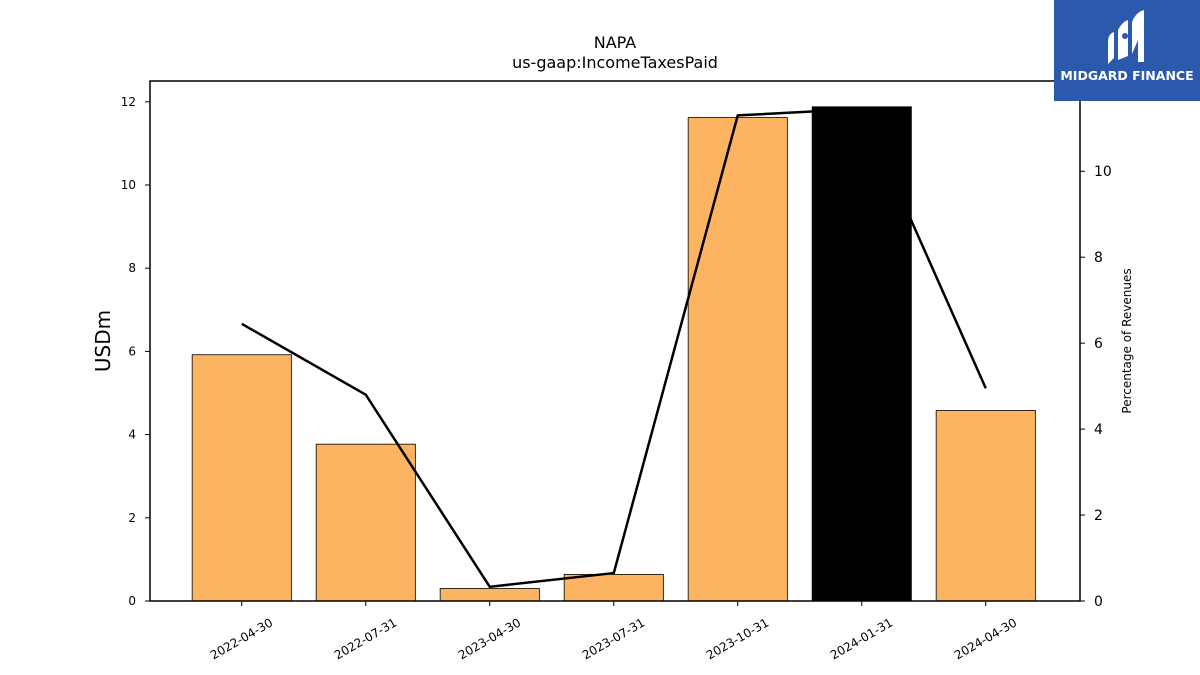 This screenshot has height=675, width=1200. I want to click on y2-tick-label: 6, so click(1098, 344).